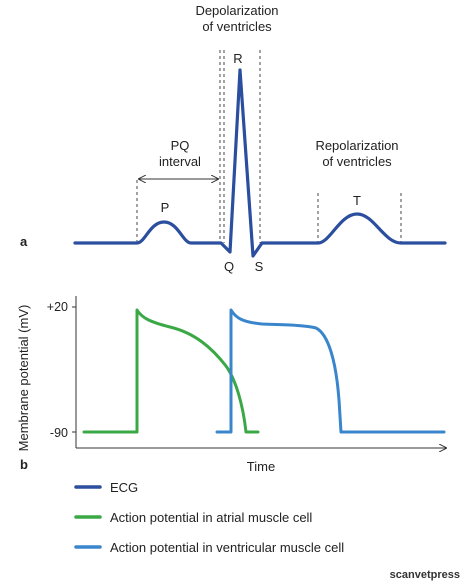  What do you see at coordinates (57, 307) in the screenshot?
I see `y-tick-label-top: +20` at bounding box center [57, 307].